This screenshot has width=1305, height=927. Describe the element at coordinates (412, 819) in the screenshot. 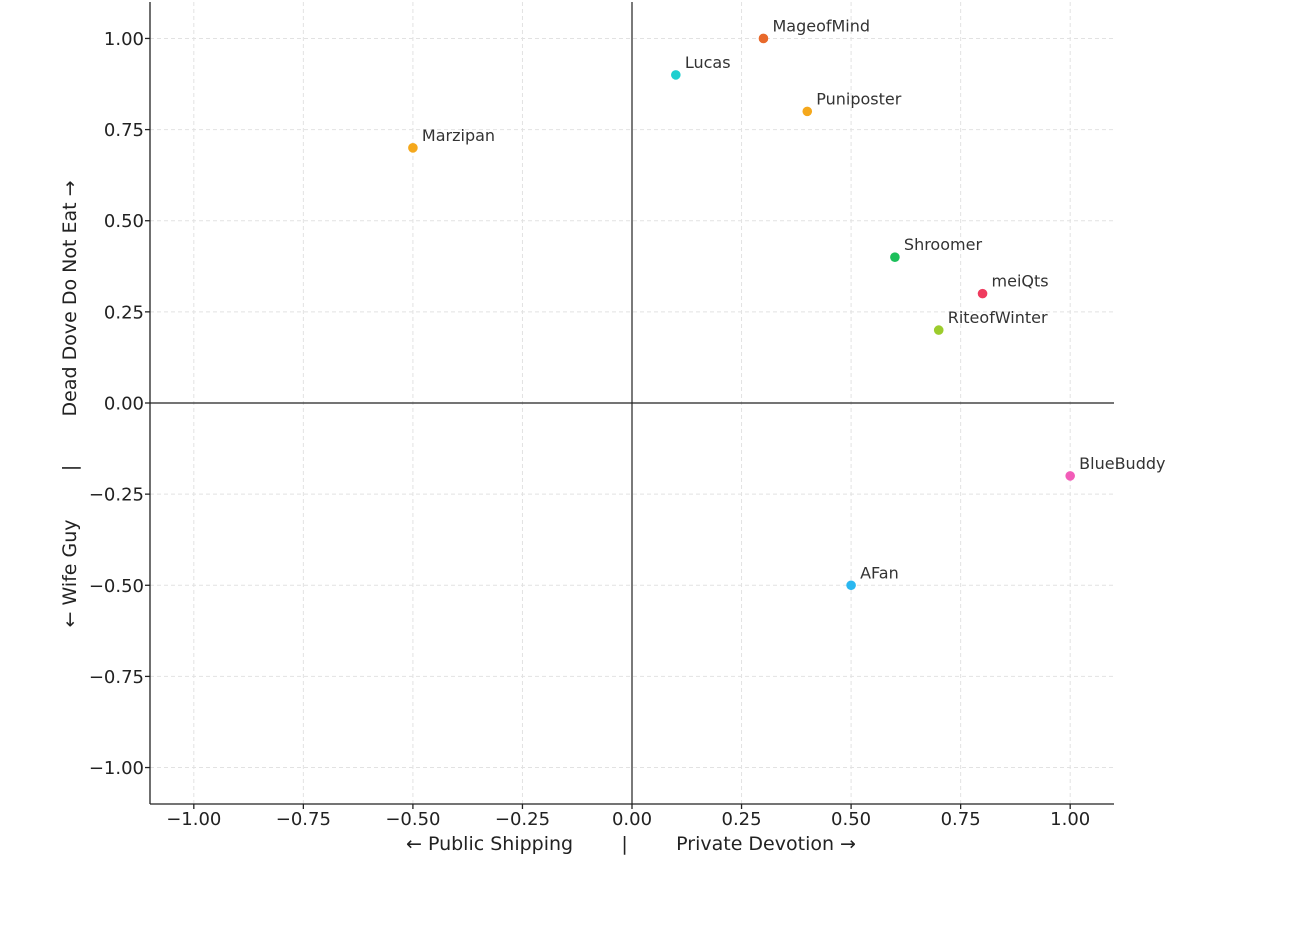

I see `x-tick-label: −0.50` at that location.